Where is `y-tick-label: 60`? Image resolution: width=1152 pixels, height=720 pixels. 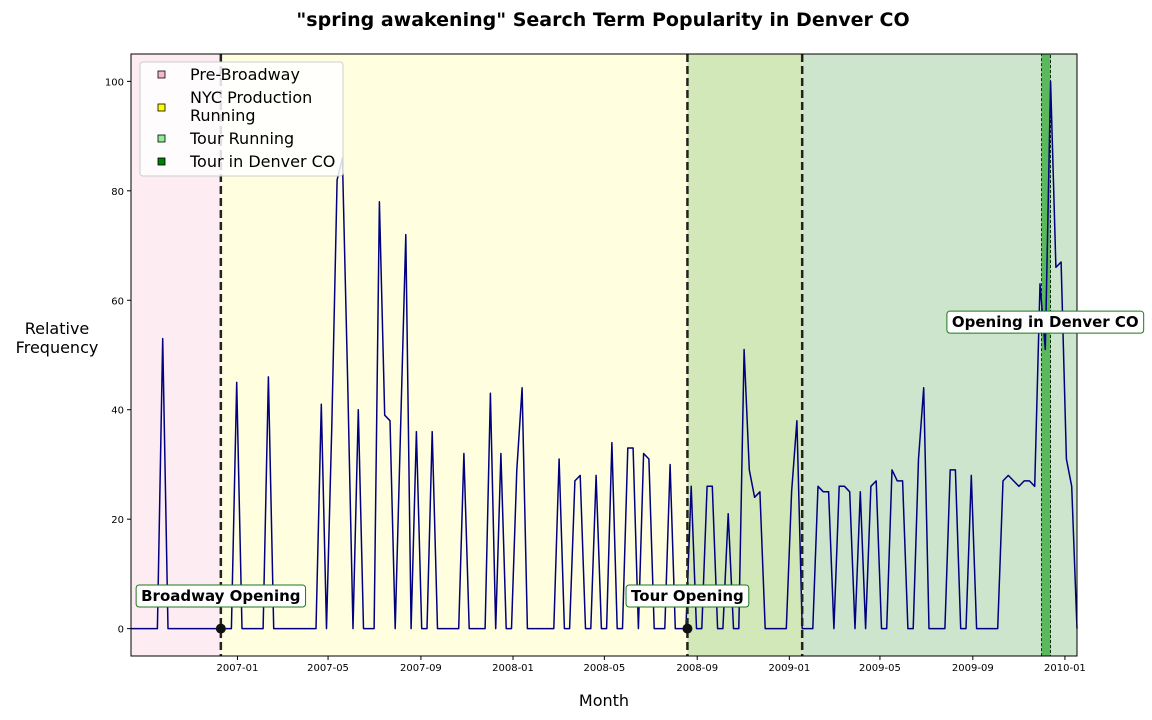 y-tick-label: 60 is located at coordinates (117, 301).